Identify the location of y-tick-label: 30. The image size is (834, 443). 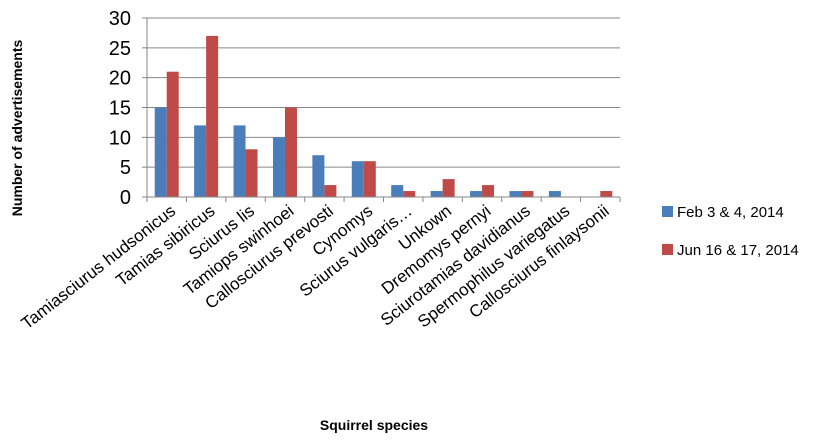
(120, 19).